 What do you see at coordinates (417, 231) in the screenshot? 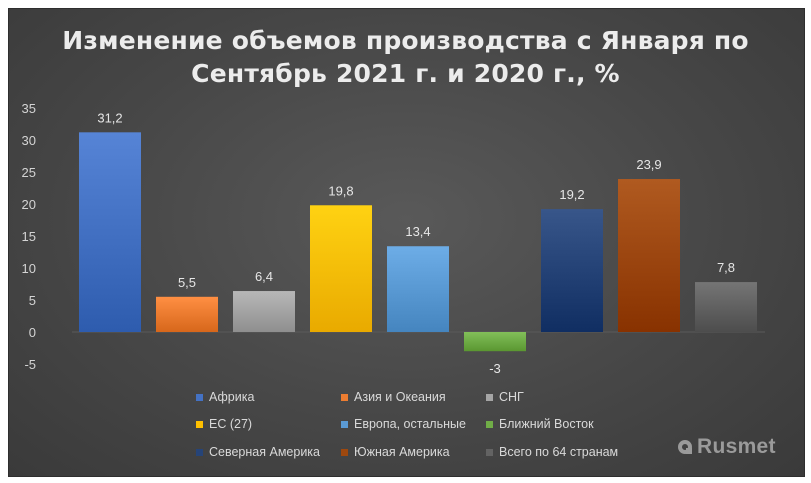
I see `data-label: 13,4` at bounding box center [417, 231].